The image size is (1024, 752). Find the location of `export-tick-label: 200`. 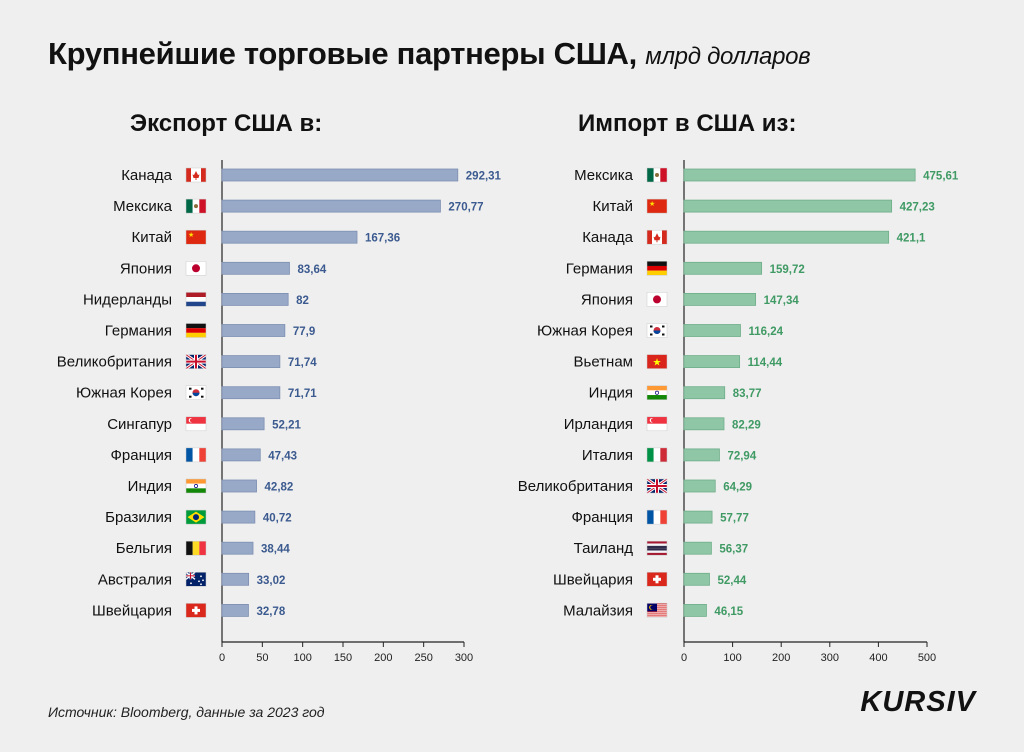

export-tick-label: 200 is located at coordinates (383, 658).